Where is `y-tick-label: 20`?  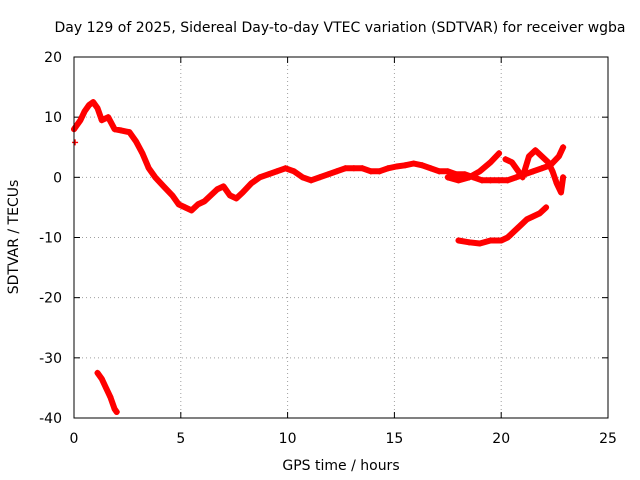 y-tick-label: 20 is located at coordinates (53, 58).